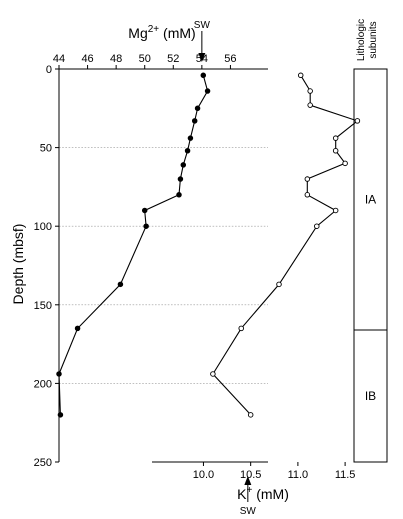  Describe the element at coordinates (202, 25) in the screenshot. I see `seawater-mg-label: SW` at that location.